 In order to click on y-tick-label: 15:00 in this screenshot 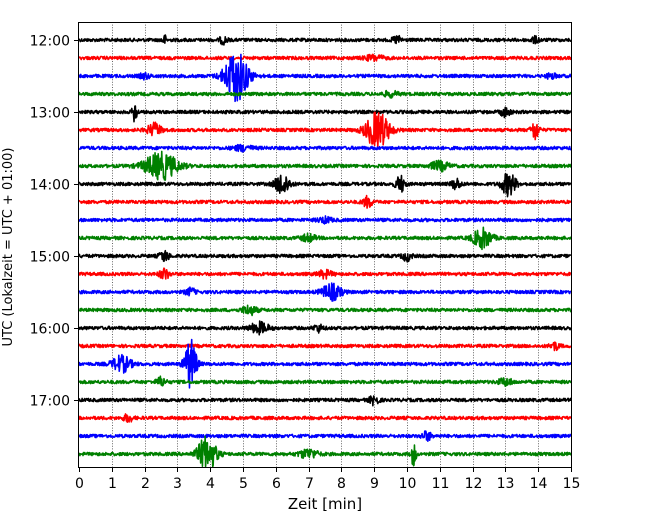, I will do `click(50, 258)`.